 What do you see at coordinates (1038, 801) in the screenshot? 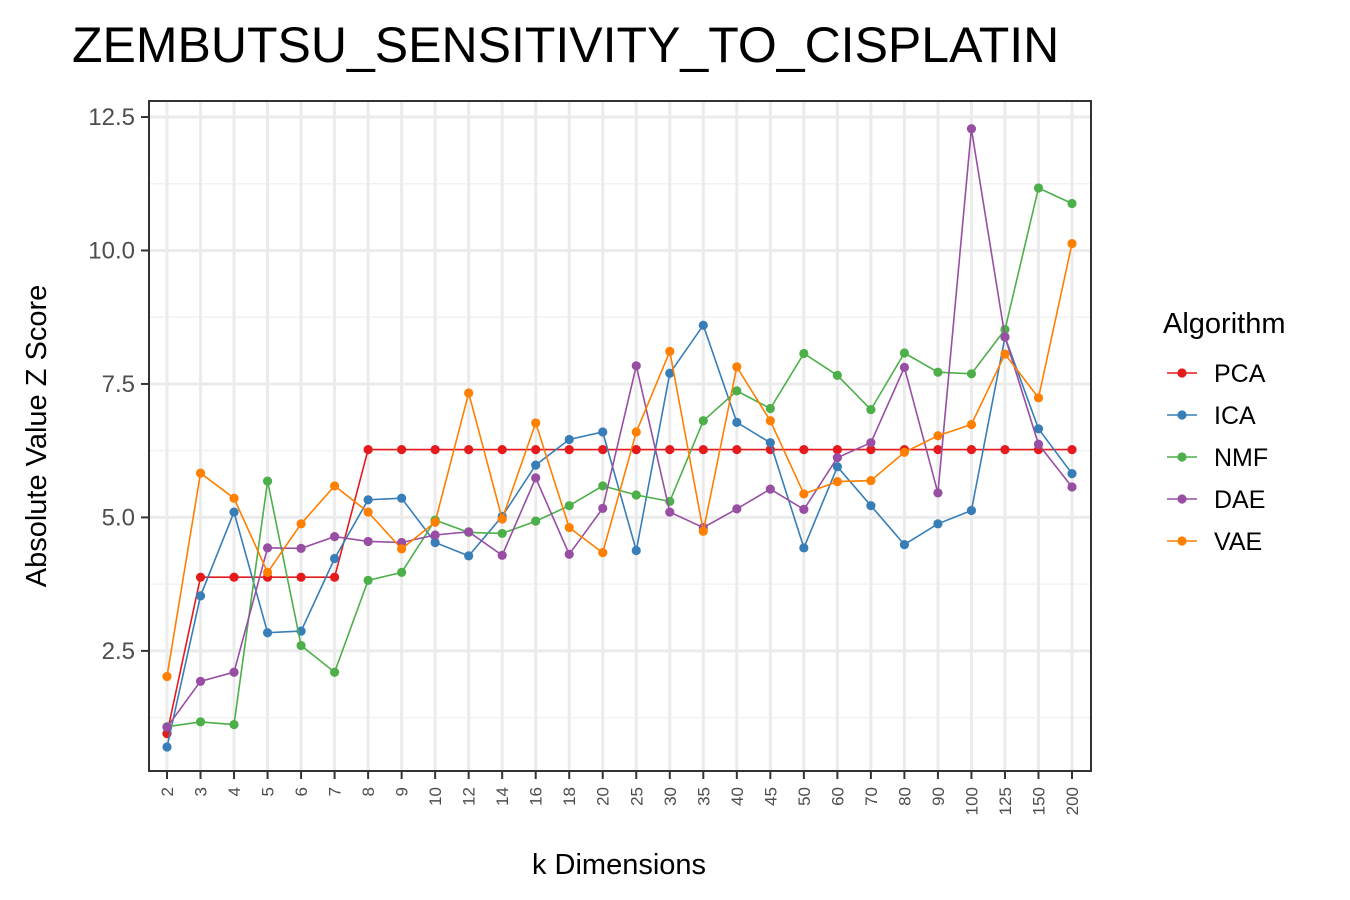
I see `x-tick-label: 150` at bounding box center [1038, 801].